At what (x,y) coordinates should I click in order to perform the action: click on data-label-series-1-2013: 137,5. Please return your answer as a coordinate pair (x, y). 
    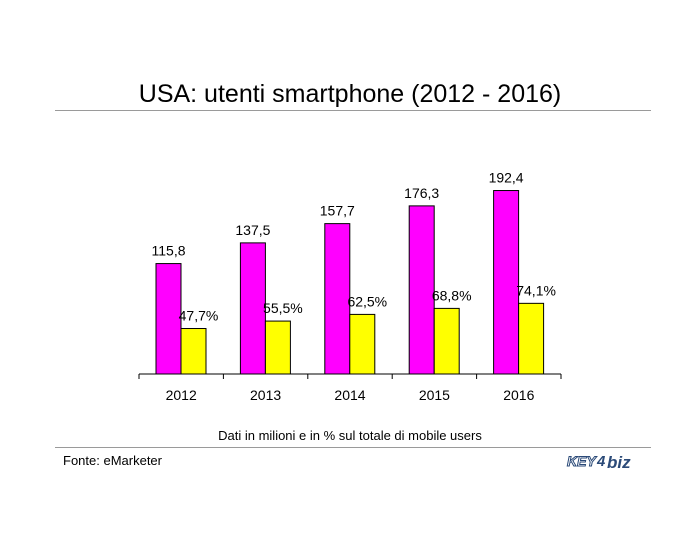
    Looking at the image, I should click on (252, 230).